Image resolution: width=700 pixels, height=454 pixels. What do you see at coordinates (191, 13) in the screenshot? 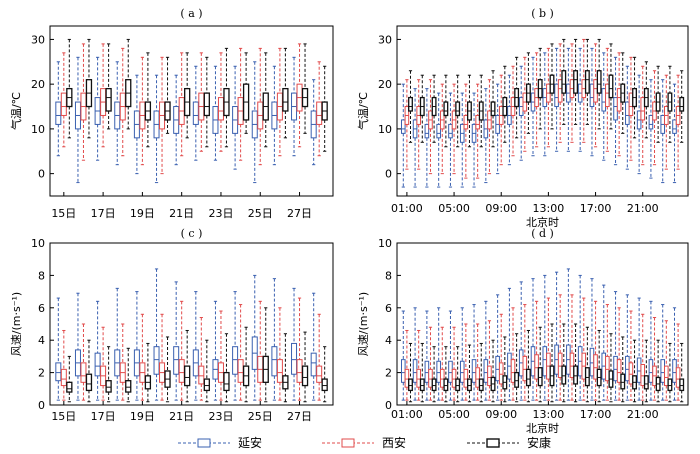
I see `panel-title-a: ( a )` at bounding box center [191, 13].